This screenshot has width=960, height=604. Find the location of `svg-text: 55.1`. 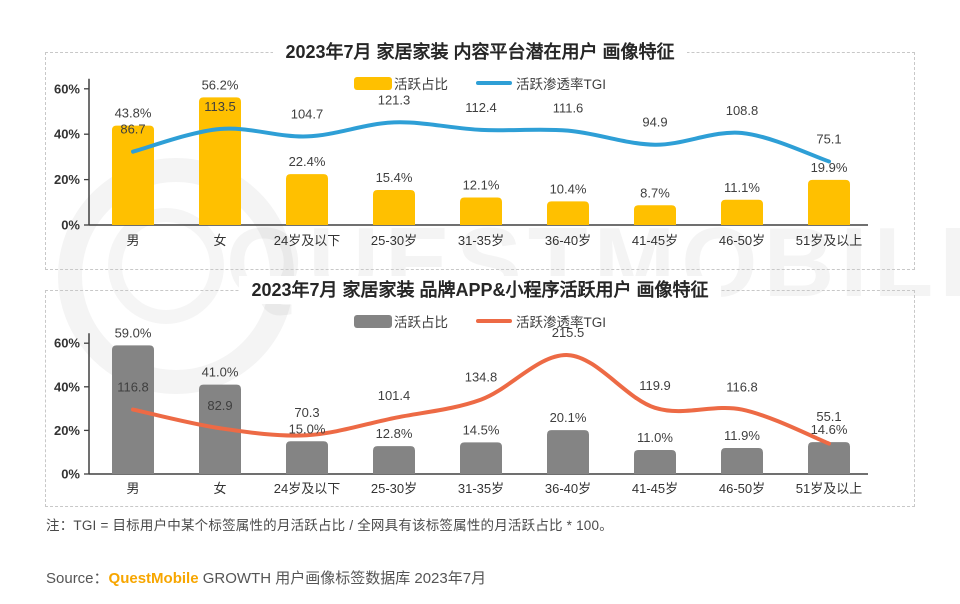

svg-text: 55.1 is located at coordinates (828, 416).